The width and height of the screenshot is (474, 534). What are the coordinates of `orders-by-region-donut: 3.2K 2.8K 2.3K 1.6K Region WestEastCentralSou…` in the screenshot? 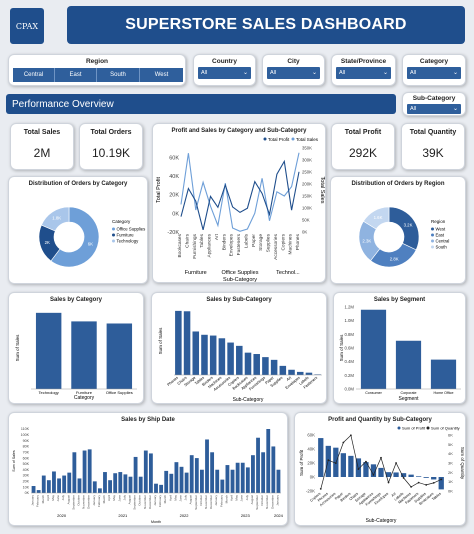 It's located at (403, 237).